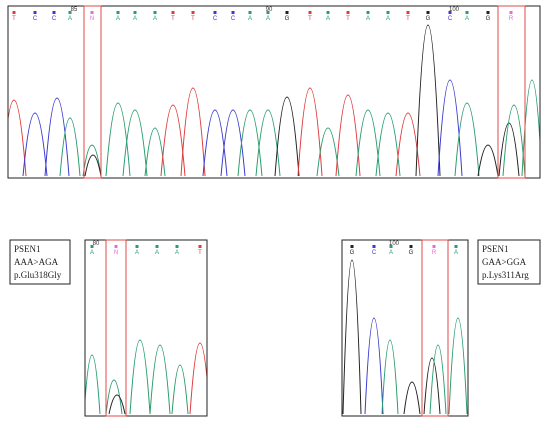 This screenshot has height=421, width=550. Describe the element at coordinates (504, 262) in the screenshot. I see `change: GAA>GGA` at that location.